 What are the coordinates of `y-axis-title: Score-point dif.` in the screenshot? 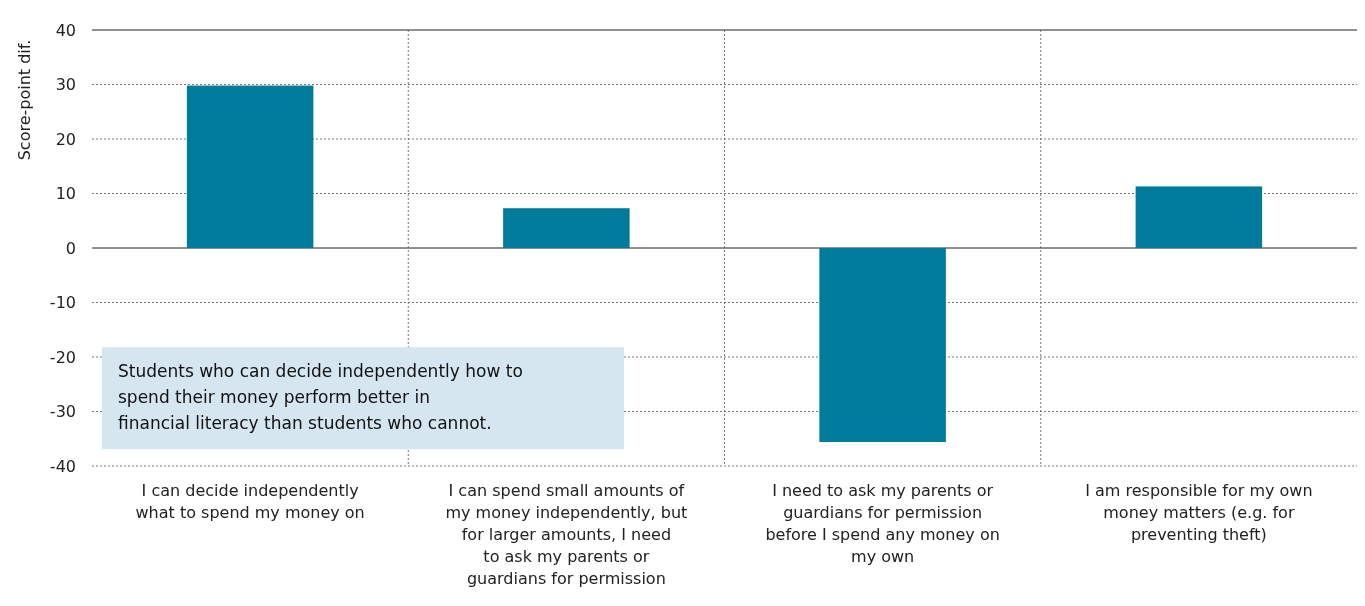 It's located at (24, 100).